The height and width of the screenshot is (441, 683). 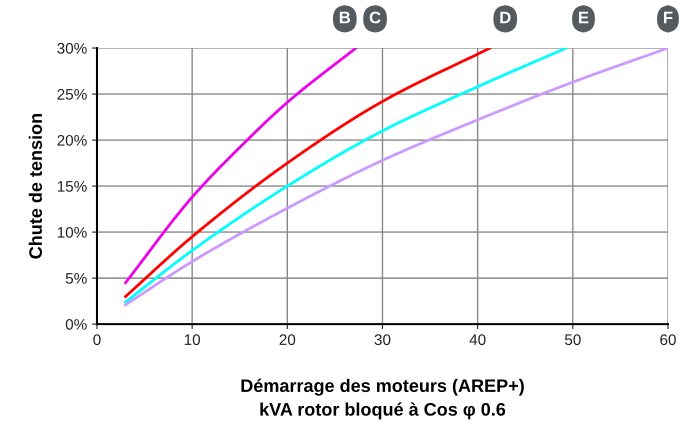 I want to click on x-tick-label: 30, so click(x=382, y=340).